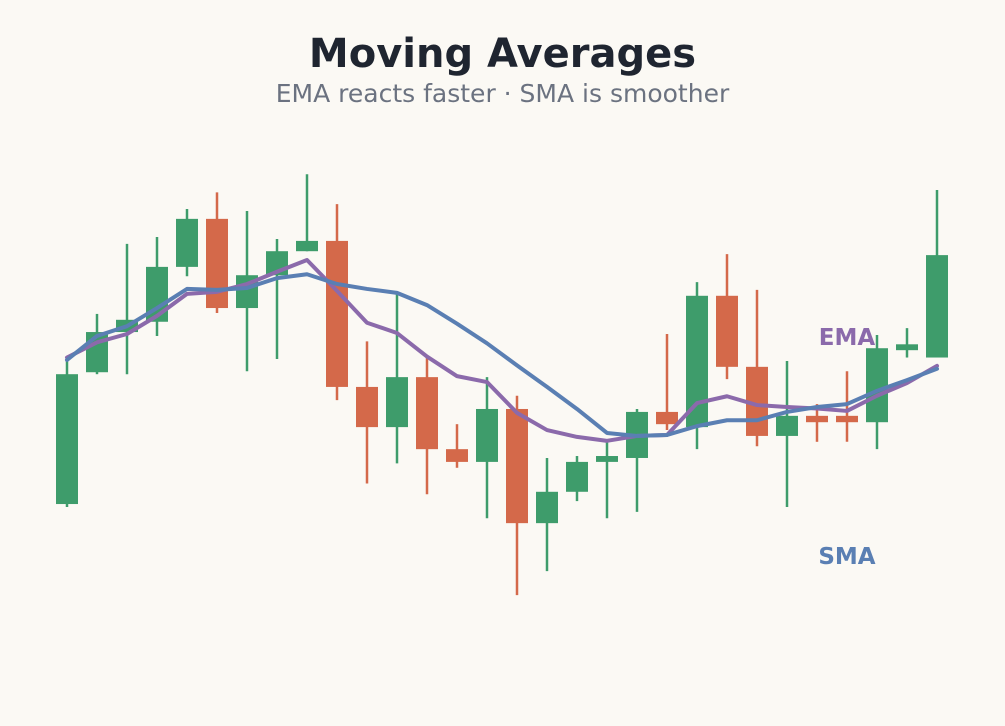 The image size is (1005, 726). What do you see at coordinates (502, 93) in the screenshot?
I see `chart-subtitle: EMA reacts faster · SMA is smoother` at bounding box center [502, 93].